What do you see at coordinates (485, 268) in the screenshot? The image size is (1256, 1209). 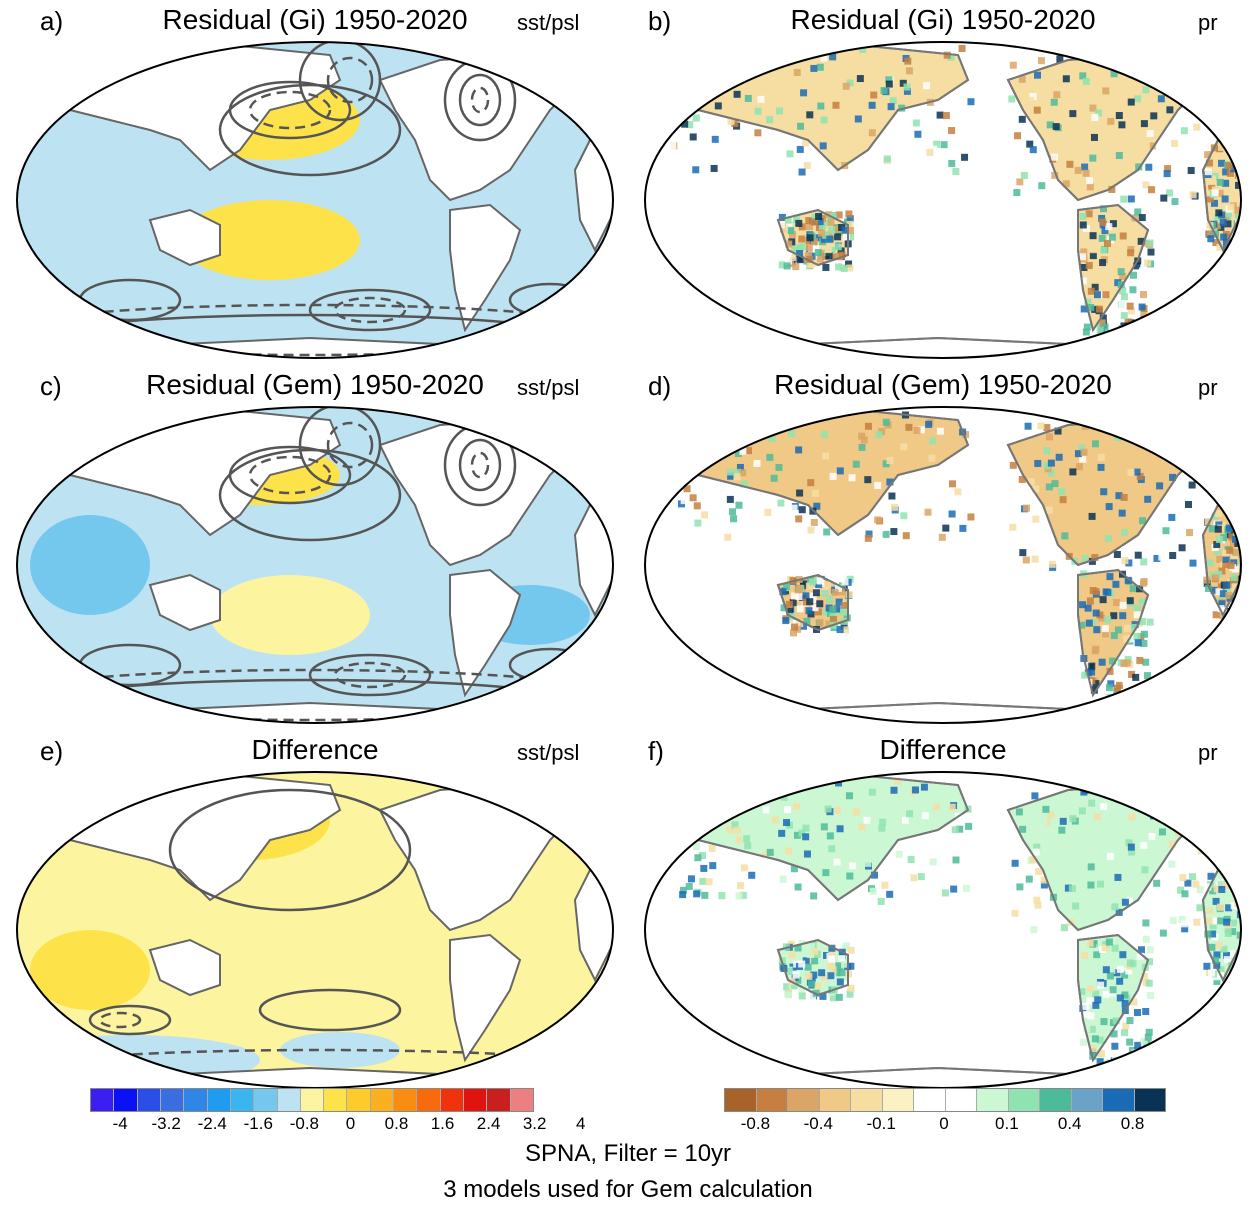 I see `land-outline` at bounding box center [485, 268].